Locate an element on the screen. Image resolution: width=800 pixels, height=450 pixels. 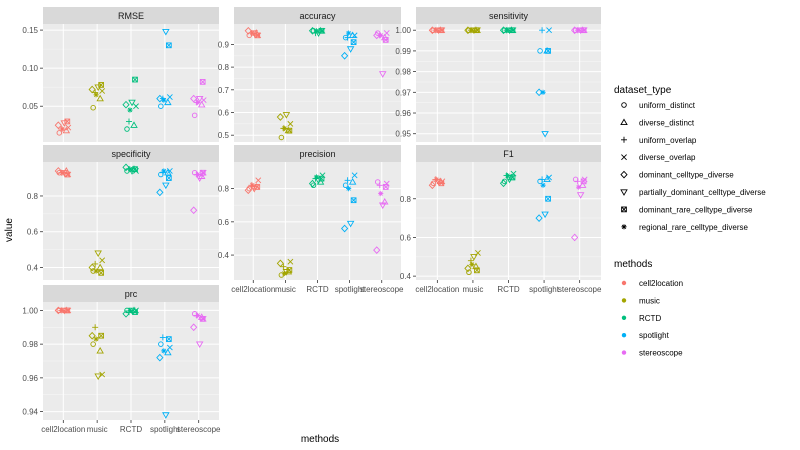
y-tick-label: 0.05 is located at coordinates (30, 106).